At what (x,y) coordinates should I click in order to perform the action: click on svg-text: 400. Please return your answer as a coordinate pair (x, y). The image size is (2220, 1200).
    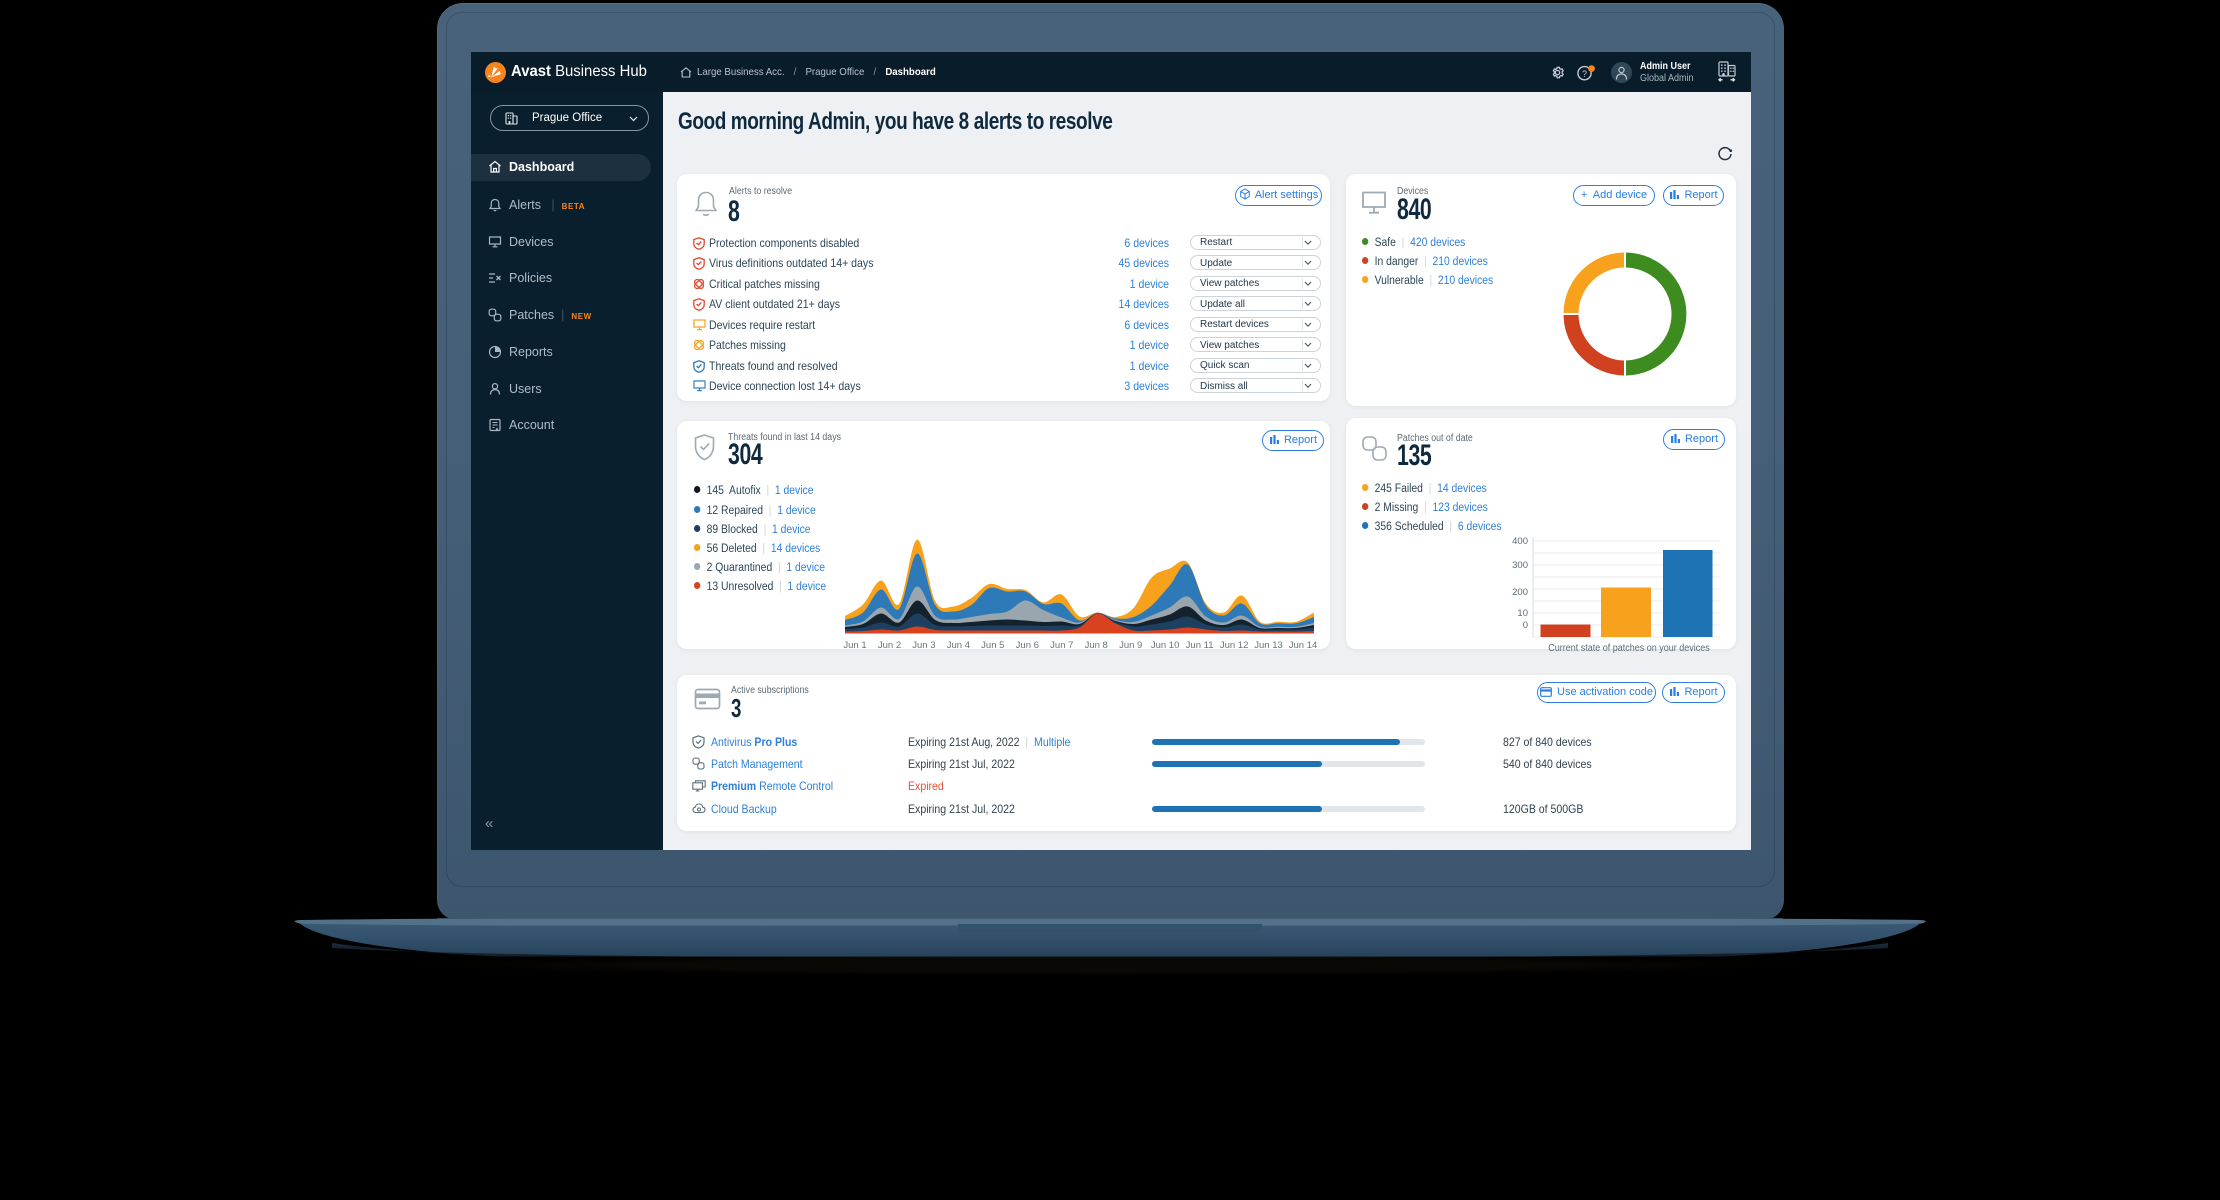
    Looking at the image, I should click on (1520, 541).